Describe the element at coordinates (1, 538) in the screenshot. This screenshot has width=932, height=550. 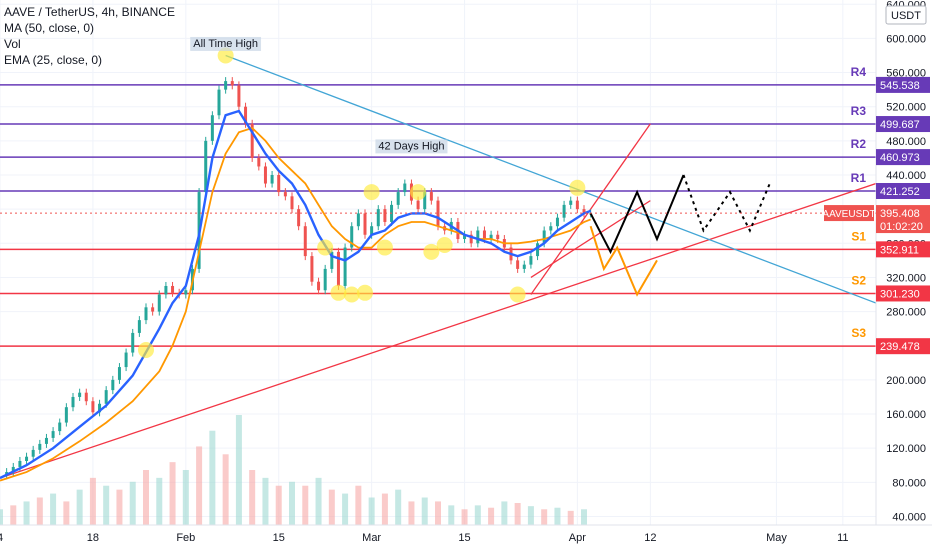
I see `x-tick-label: 4` at that location.